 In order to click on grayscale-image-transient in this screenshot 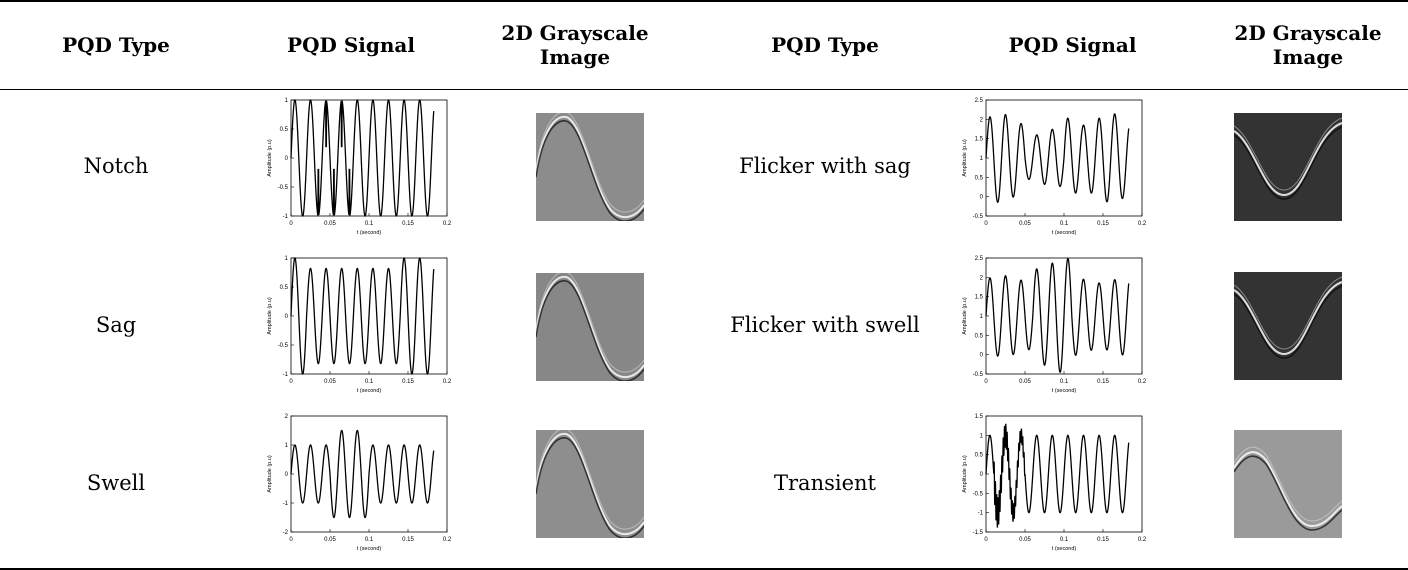, I will do `click(1288, 484)`.